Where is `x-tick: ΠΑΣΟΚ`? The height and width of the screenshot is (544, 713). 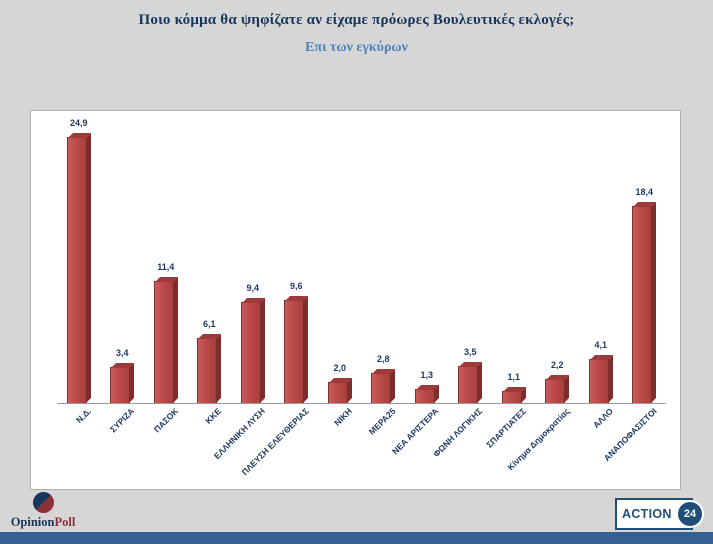 x-tick: ΠΑΣΟΚ is located at coordinates (166, 444).